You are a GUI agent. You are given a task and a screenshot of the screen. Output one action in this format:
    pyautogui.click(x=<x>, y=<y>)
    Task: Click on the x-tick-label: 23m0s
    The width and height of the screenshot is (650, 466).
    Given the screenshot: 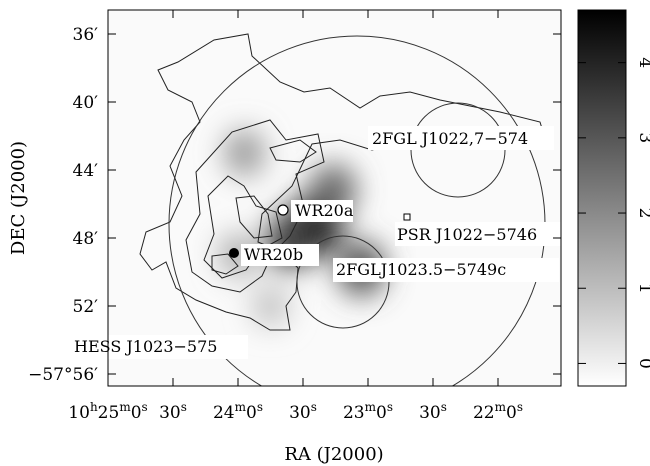 What is the action you would take?
    pyautogui.click(x=368, y=411)
    